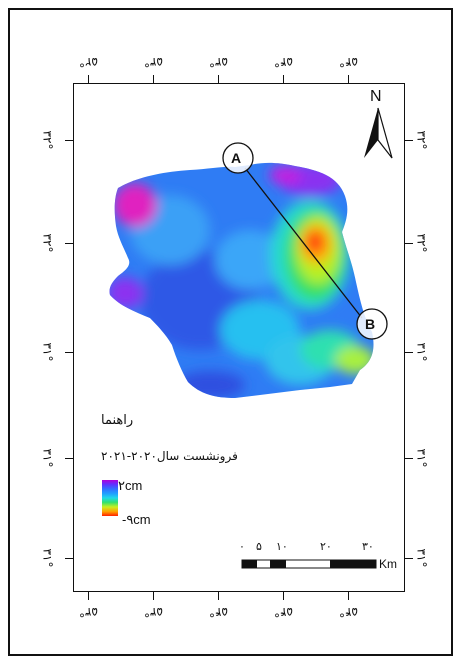  I want to click on point-a-label: A, so click(236, 158).